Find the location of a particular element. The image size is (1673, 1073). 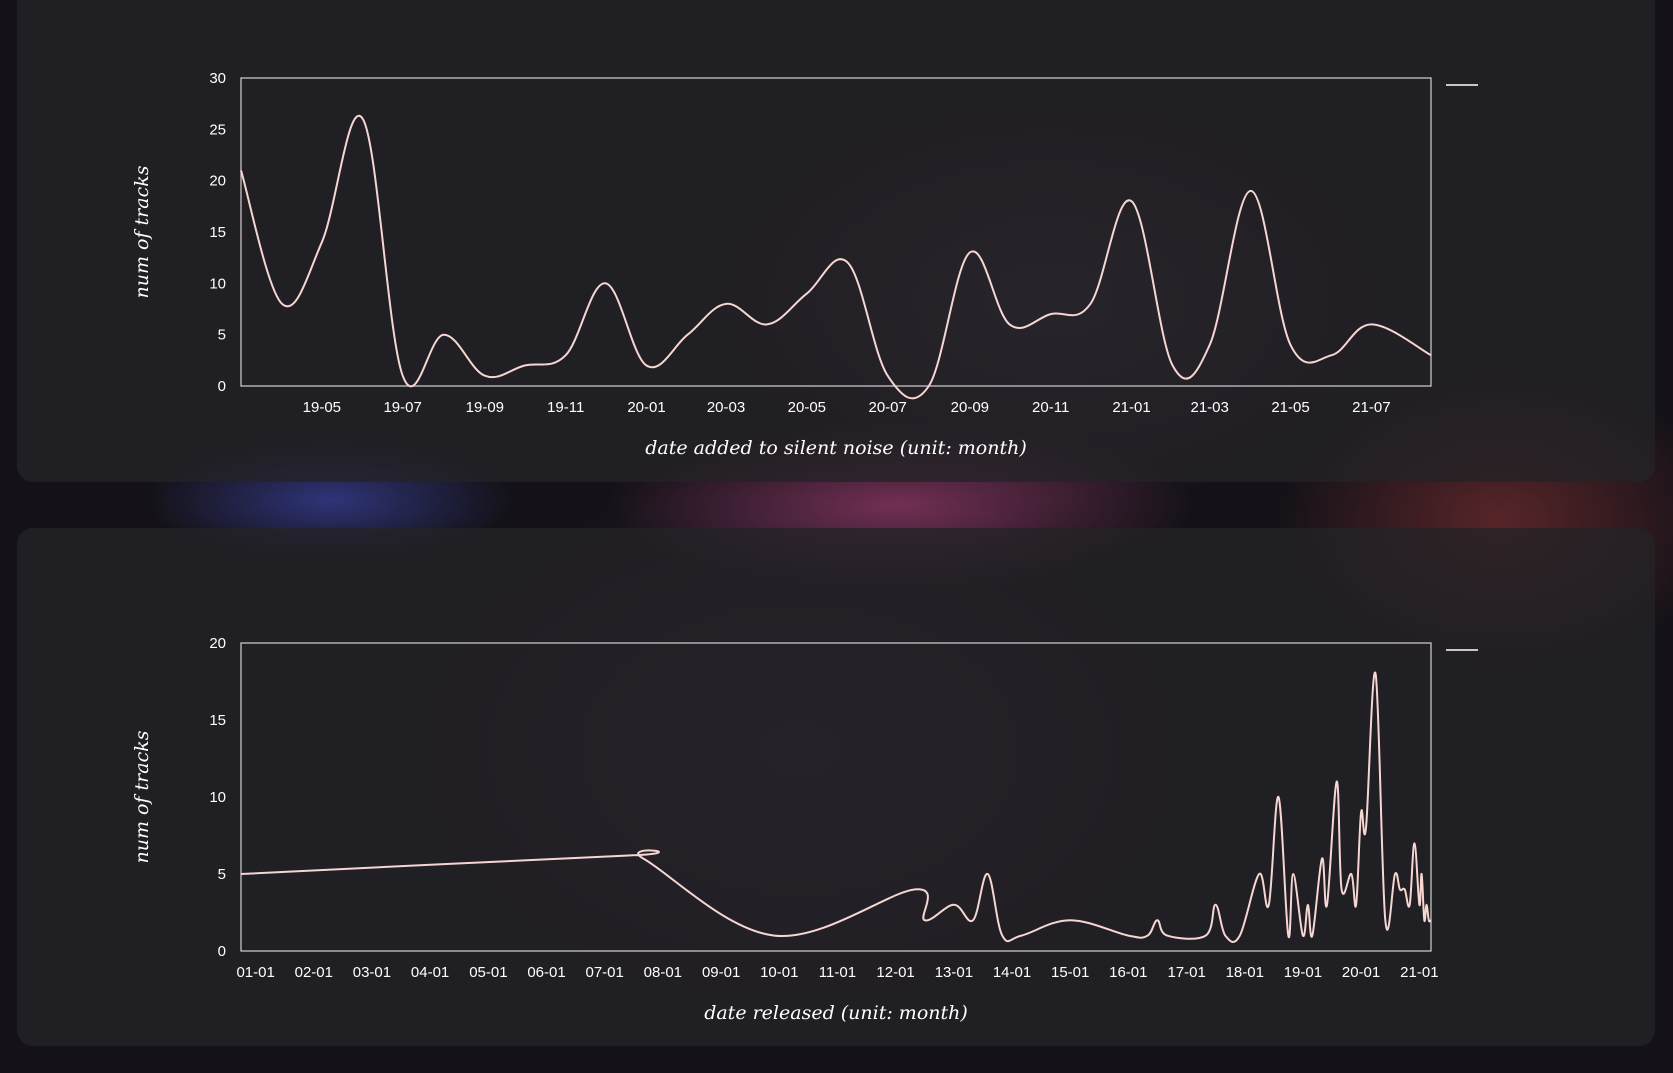

x-tick-label: 02-01 is located at coordinates (314, 972).